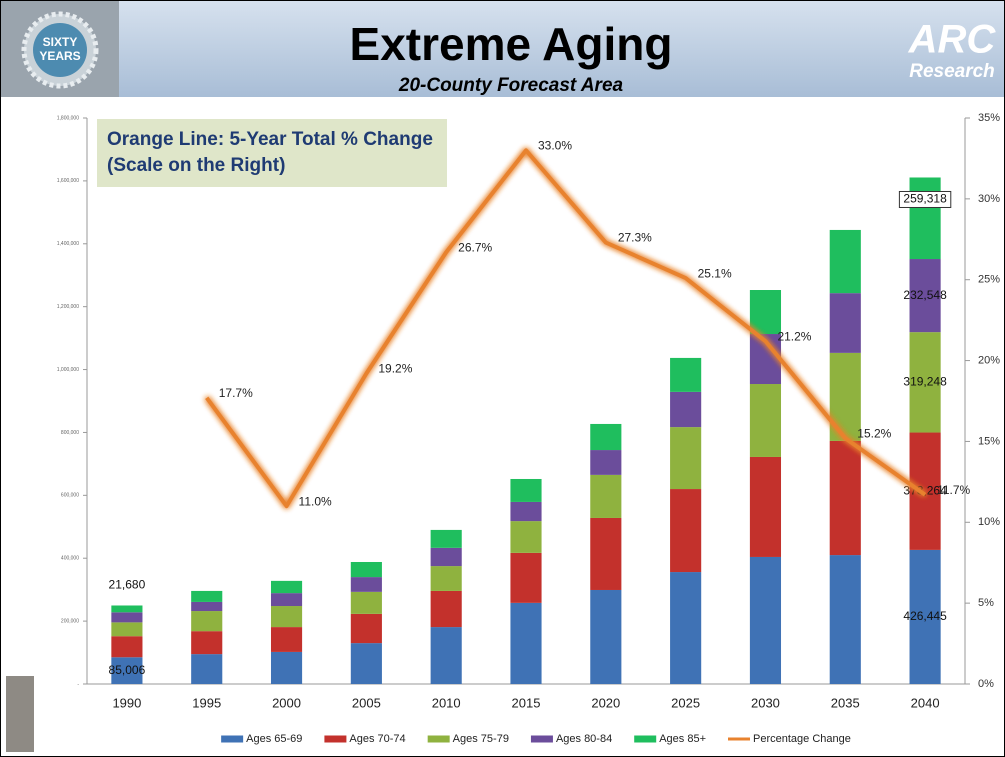 Image resolution: width=1005 pixels, height=757 pixels. I want to click on x-tick-label: 2040, so click(925, 702).